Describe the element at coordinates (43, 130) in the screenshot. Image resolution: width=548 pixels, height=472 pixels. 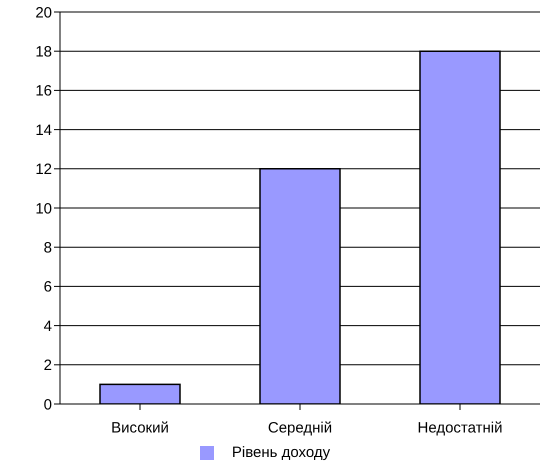
I see `y-tick-label: 14` at that location.